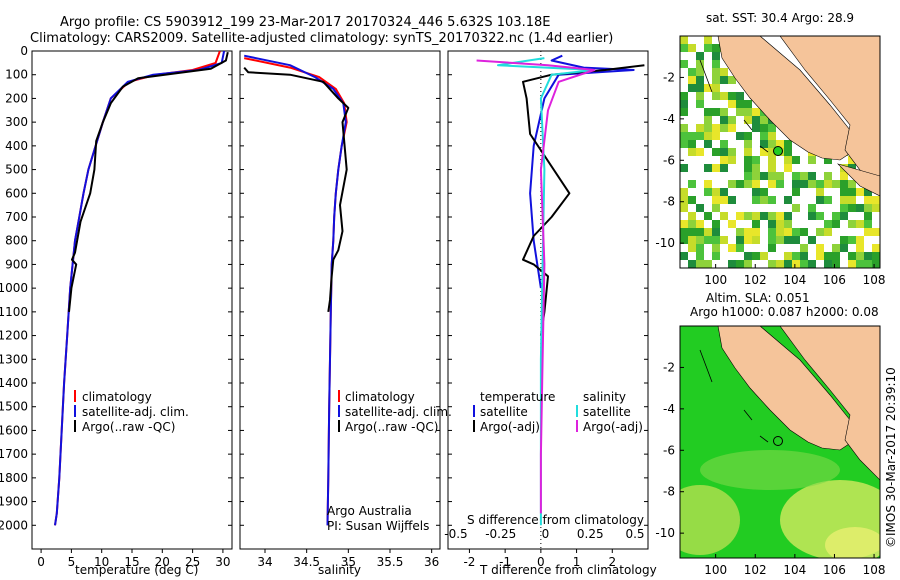 The height and width of the screenshot is (580, 900). Describe the element at coordinates (16, 170) in the screenshot. I see `depth-tick-label: 500` at that location.